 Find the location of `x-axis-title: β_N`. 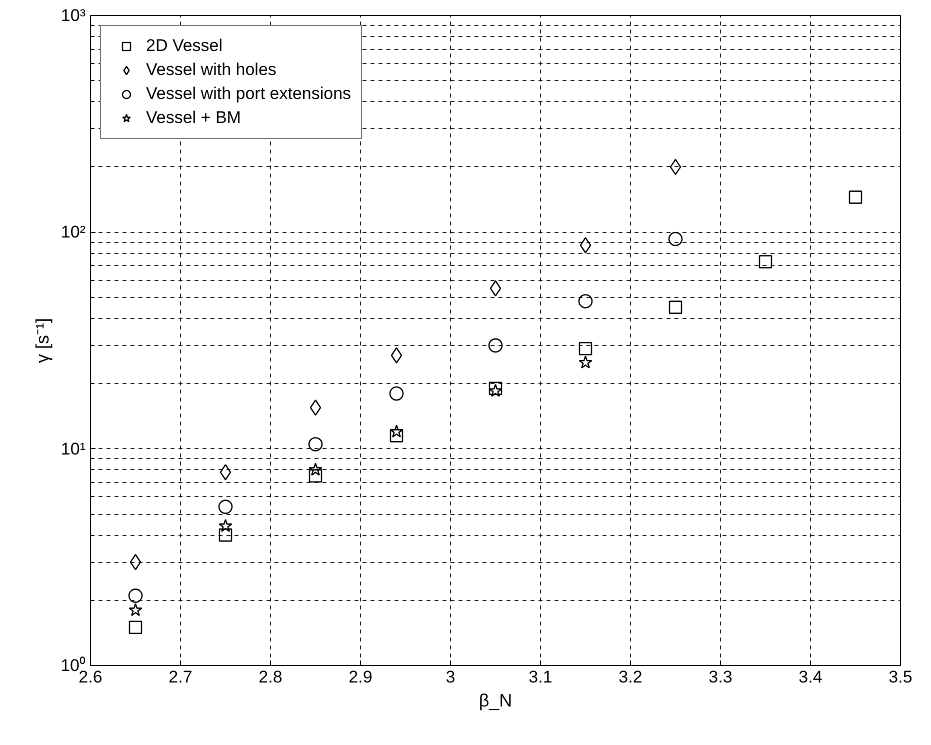

x-axis-title: β_N is located at coordinates (495, 700).